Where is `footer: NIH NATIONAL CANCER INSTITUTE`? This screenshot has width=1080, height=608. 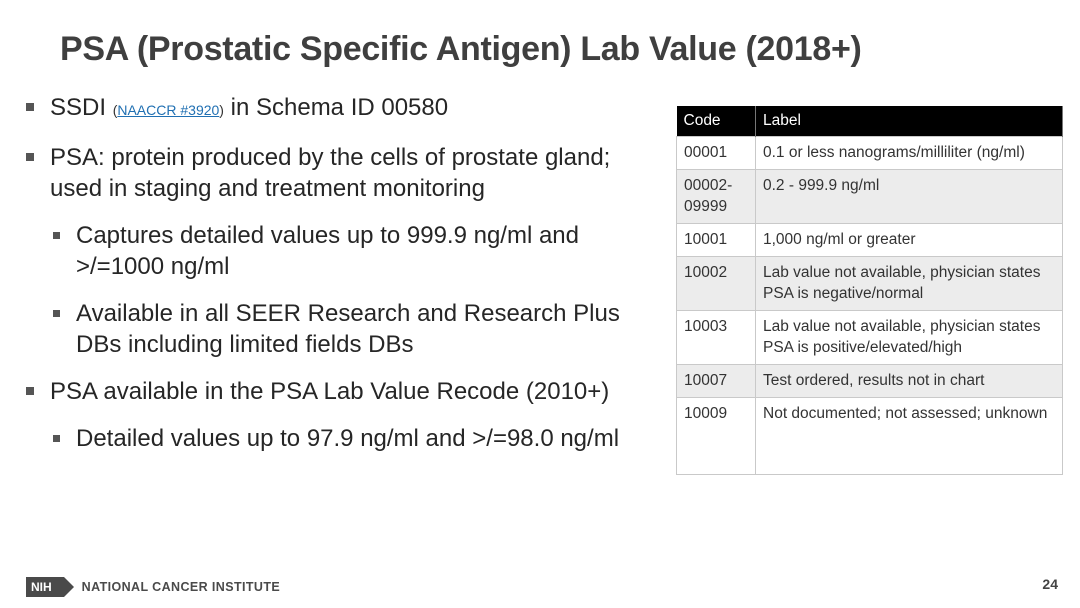
footer: NIH NATIONAL CANCER INSTITUTE is located at coordinates (153, 587).